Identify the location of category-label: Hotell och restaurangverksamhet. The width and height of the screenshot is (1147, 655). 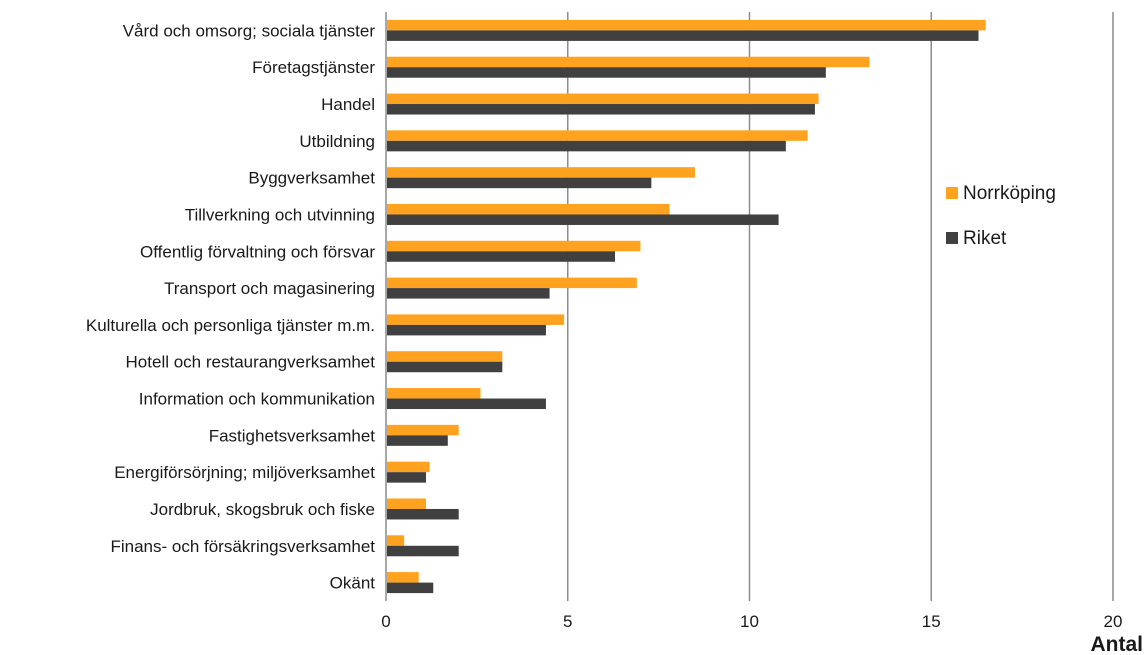
(251, 362).